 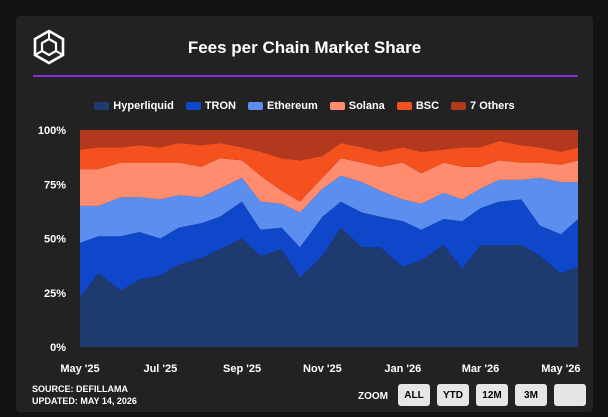 I want to click on x-tick-label: May '25, so click(x=79, y=369).